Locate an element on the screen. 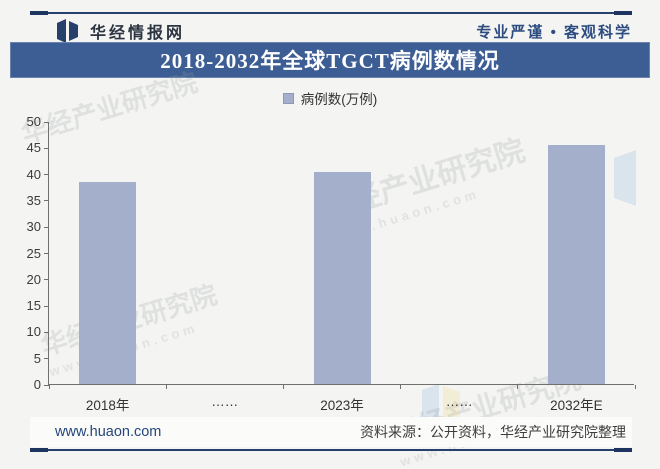 This screenshot has width=660, height=469. header-slogan: 专业严谨 • 客观科学 is located at coordinates (554, 32).